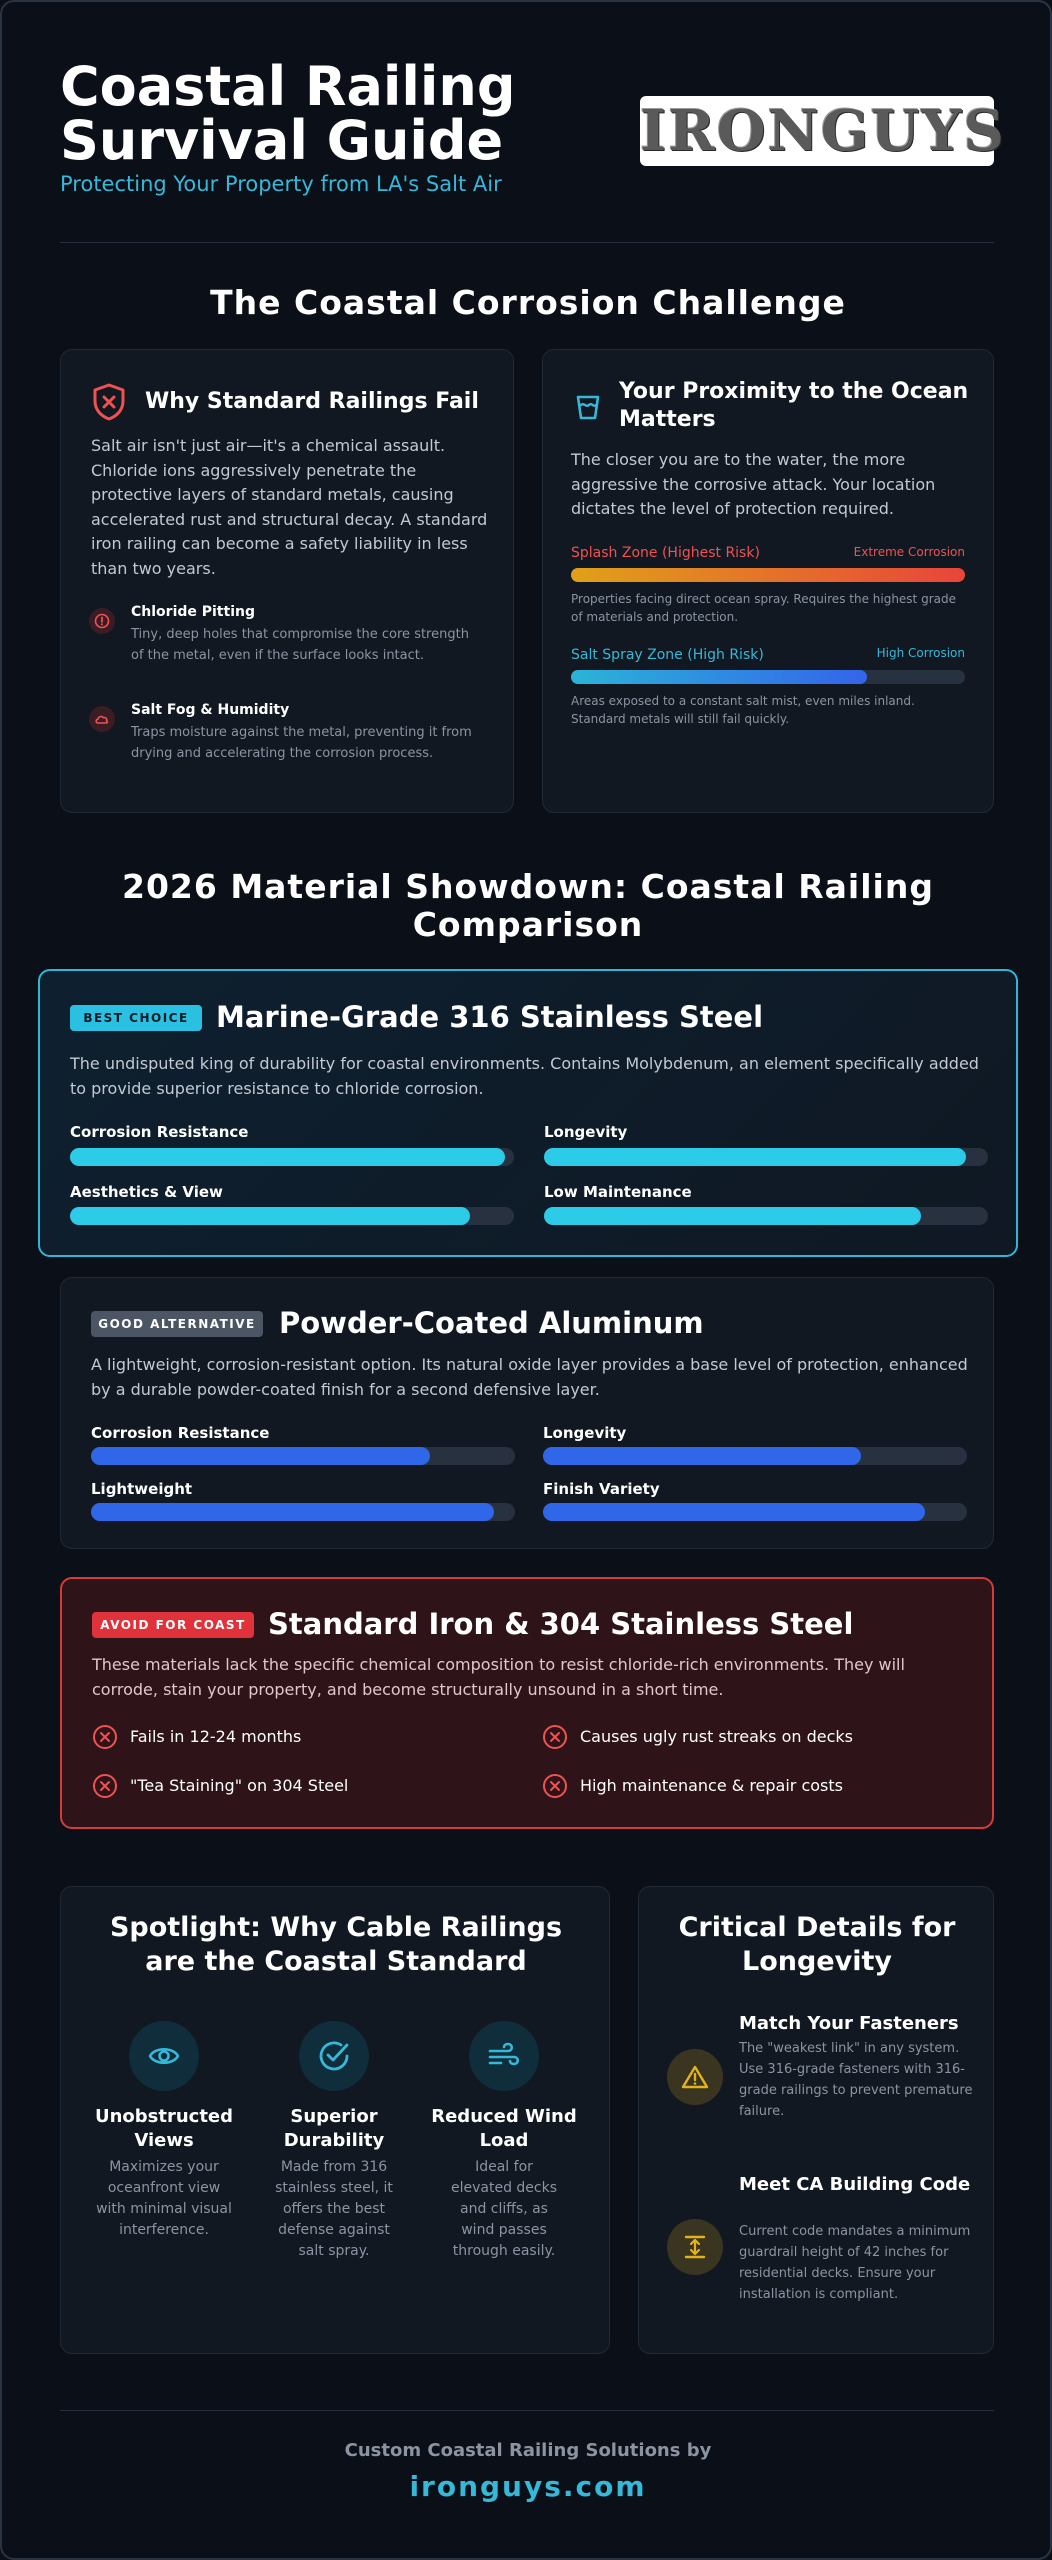 The width and height of the screenshot is (1052, 2560). Describe the element at coordinates (146, 1192) in the screenshot. I see `best-metric-label: Aesthetics & View` at that location.